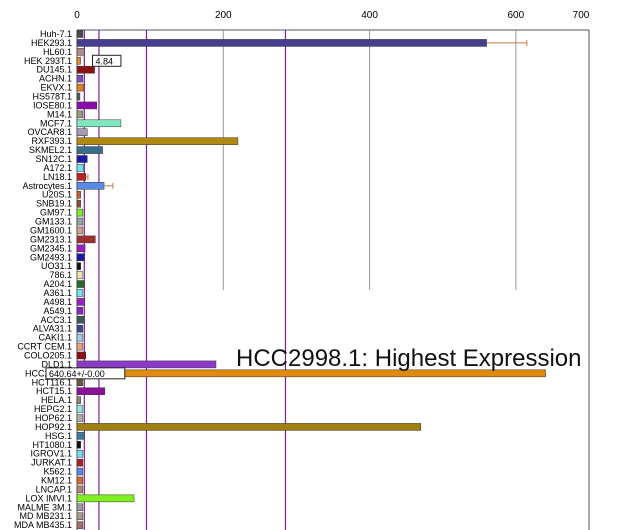 The image size is (639, 530). What do you see at coordinates (57, 195) in the screenshot?
I see `category-label: U20S.1` at bounding box center [57, 195].